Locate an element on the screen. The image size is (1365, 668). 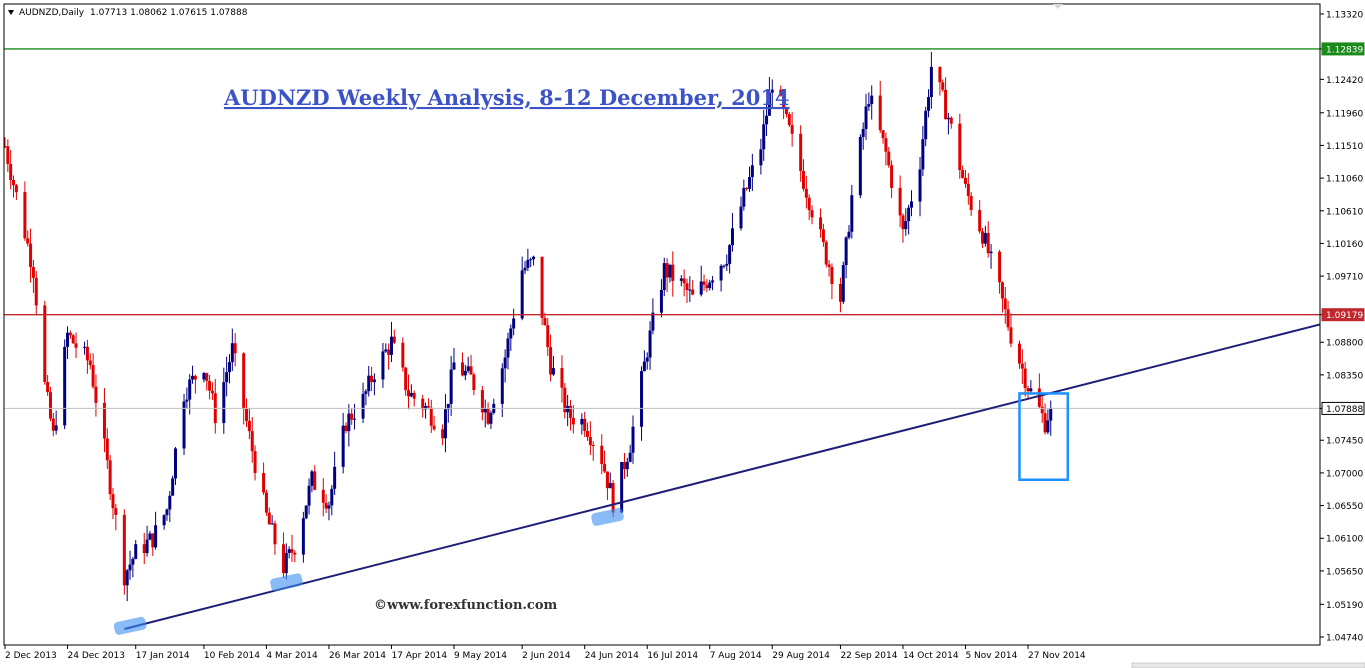
time-tick-label: 2 Dec 2013 is located at coordinates (31, 656).